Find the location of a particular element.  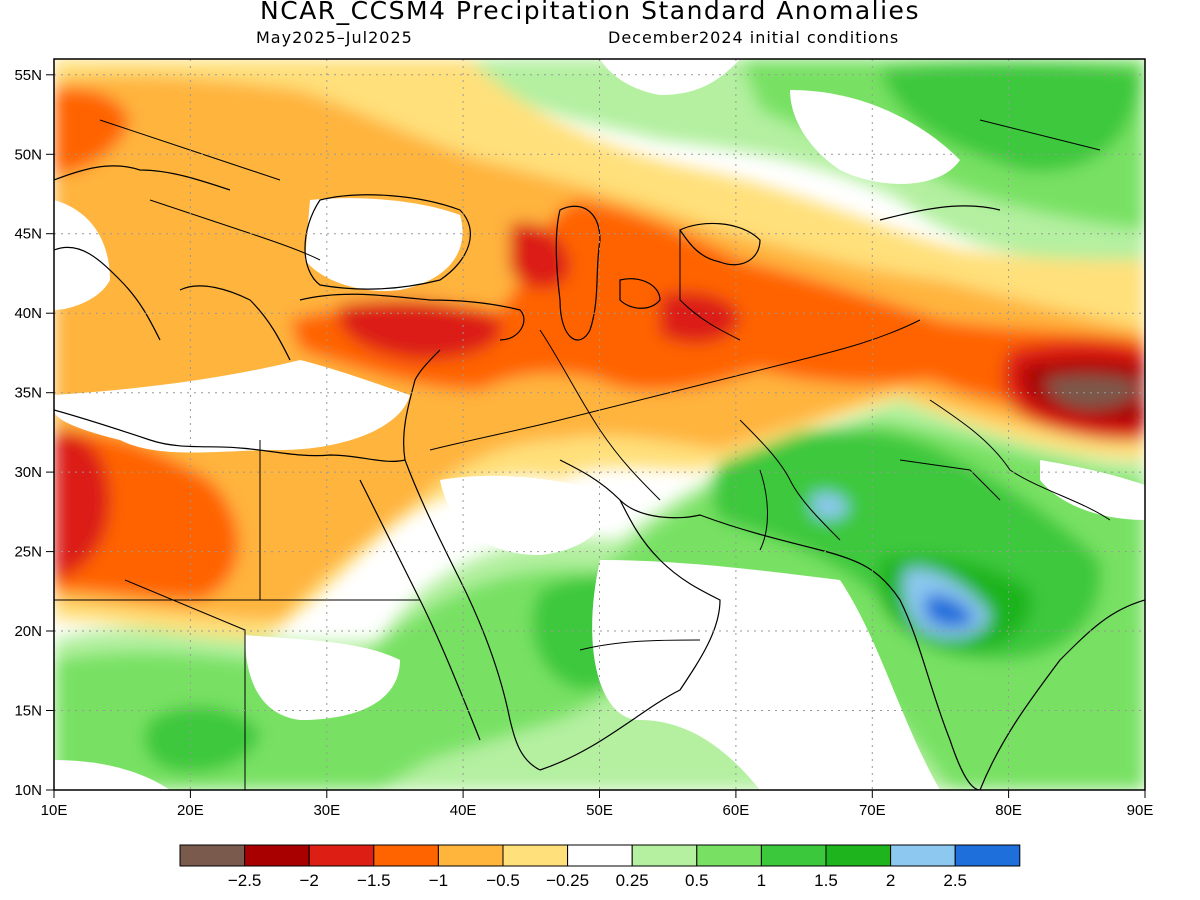

colorbar-label: −2 is located at coordinates (309, 880).